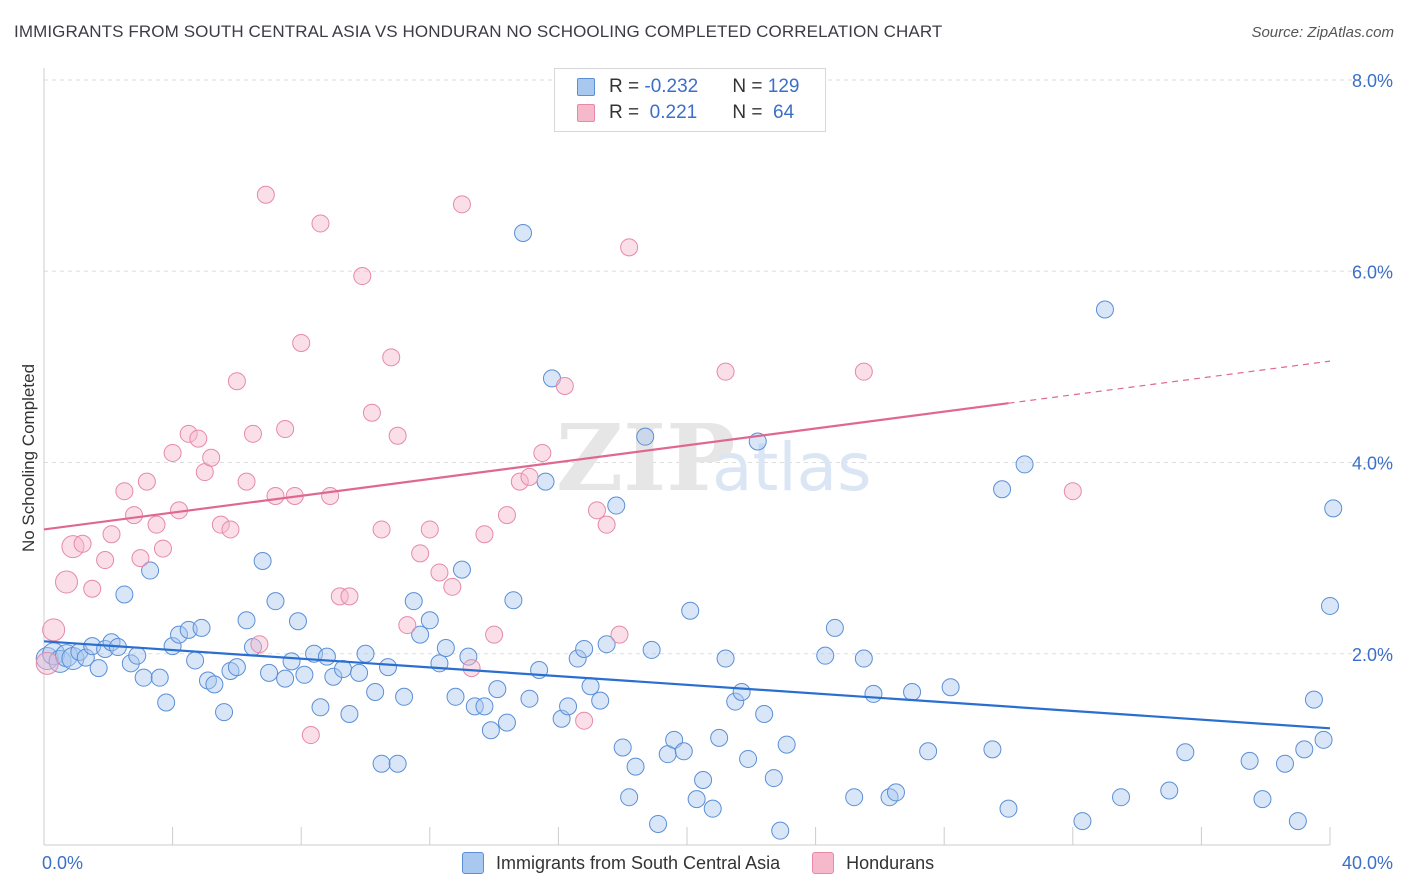 The height and width of the screenshot is (892, 1406). I want to click on legend-r-value: -0.232, so click(671, 86).